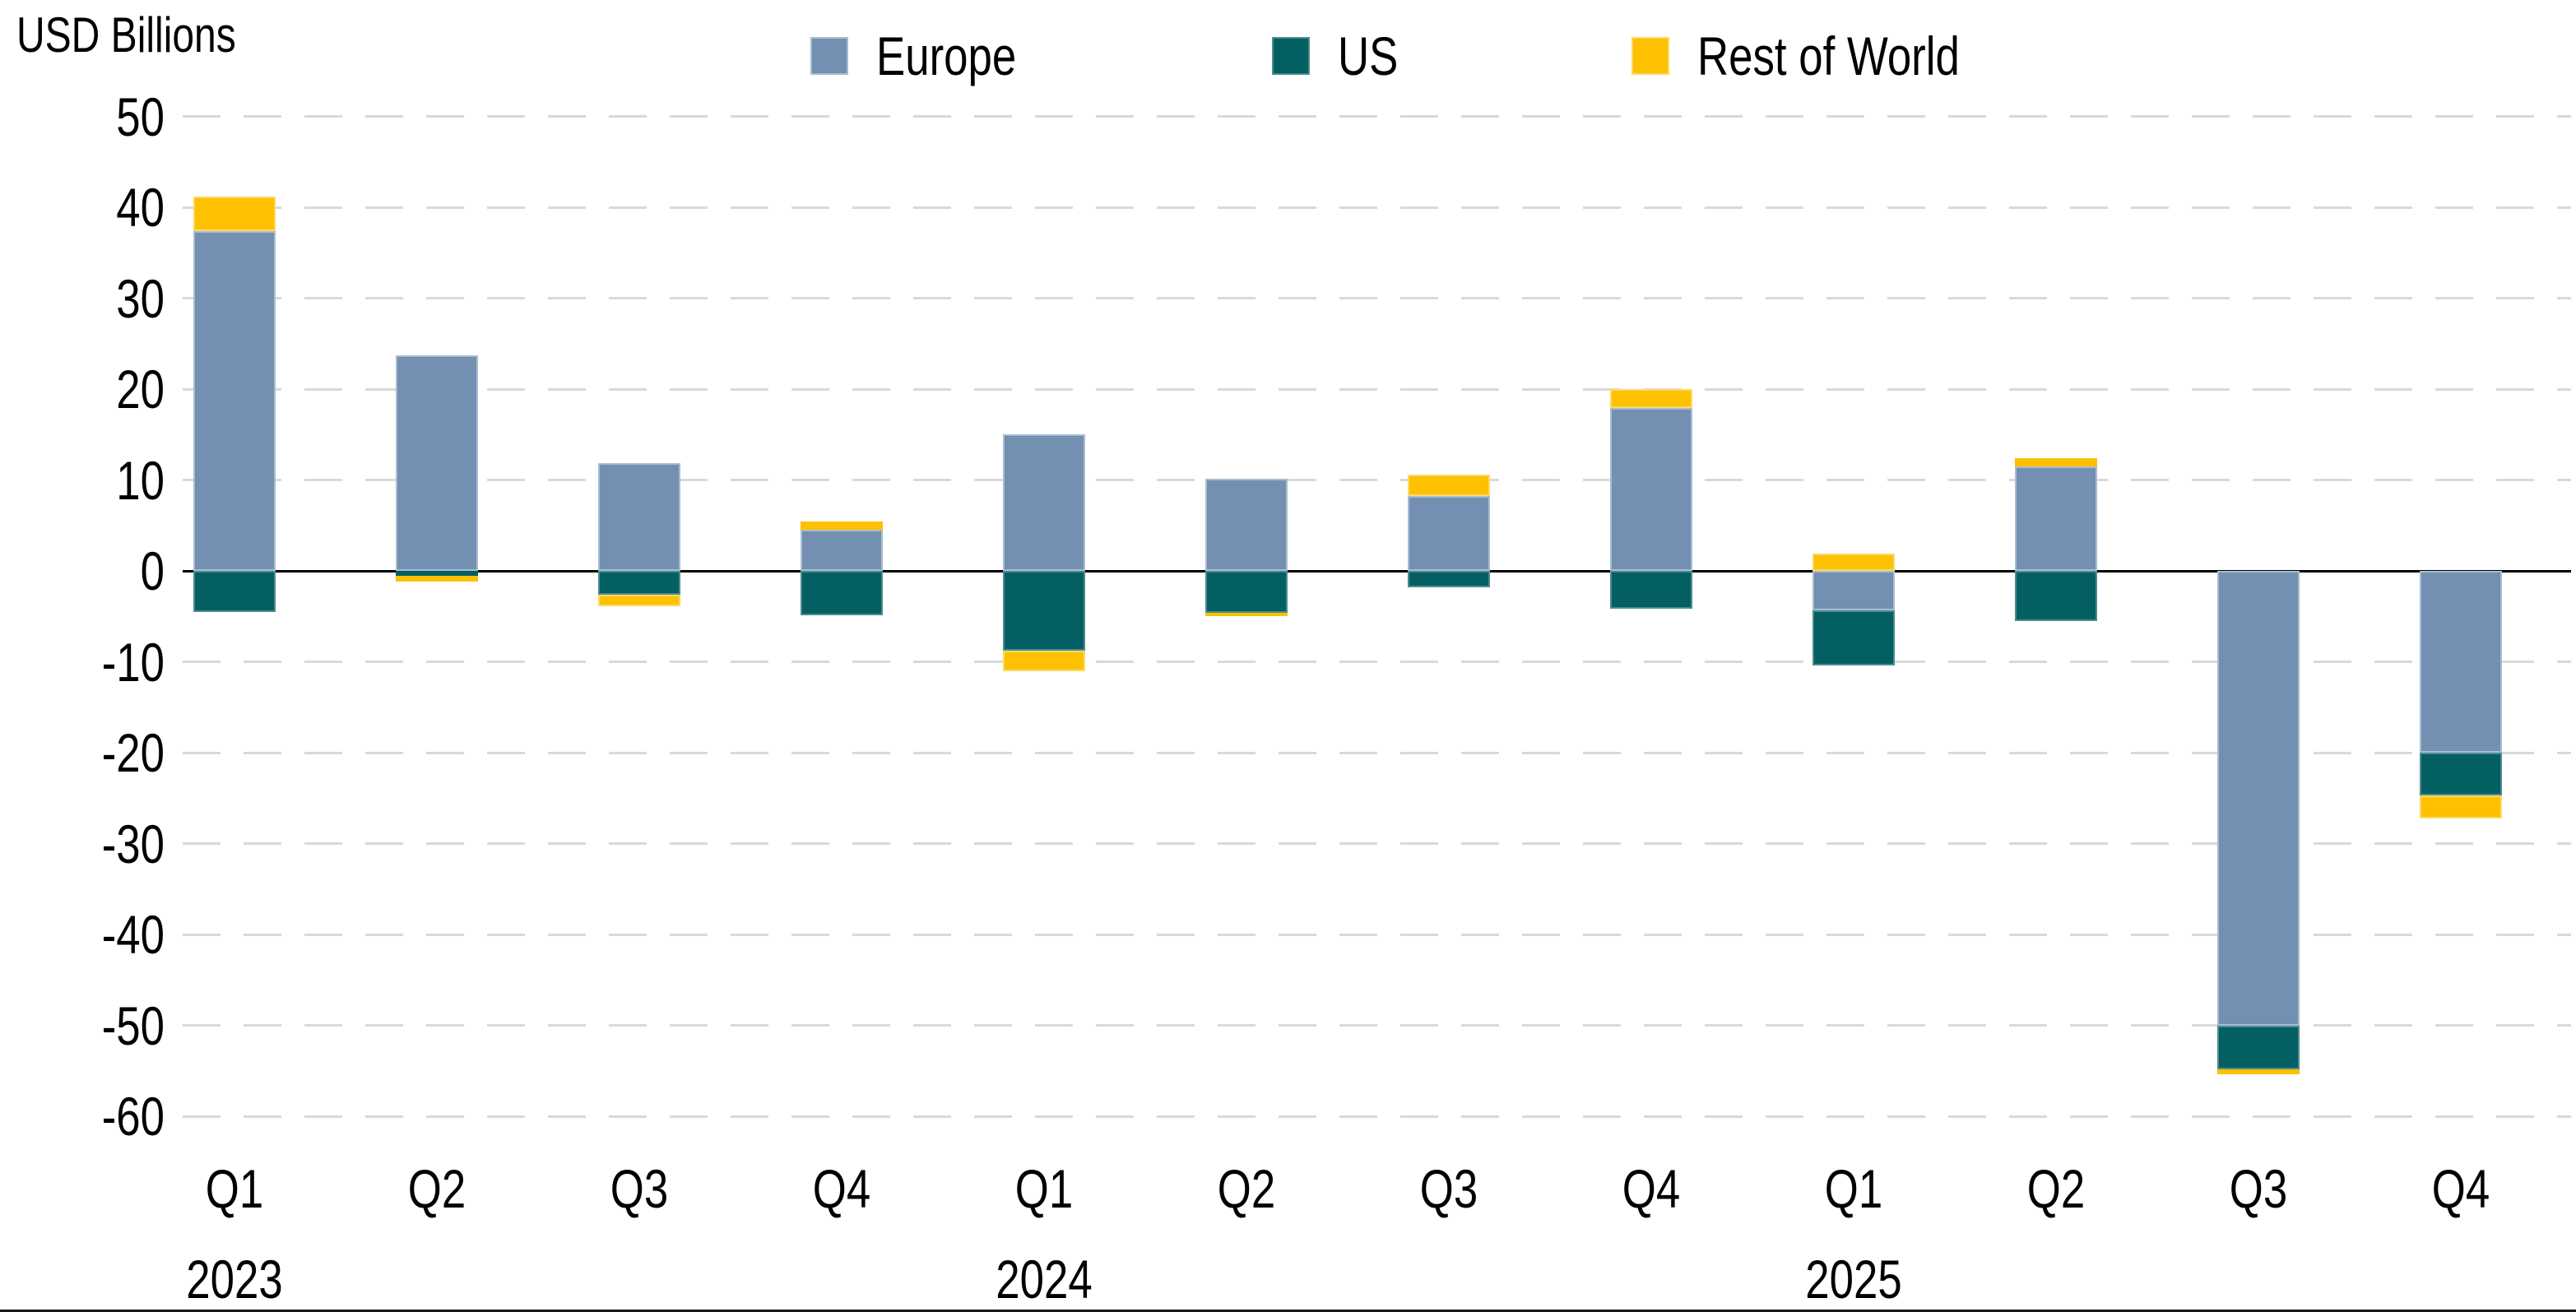 The width and height of the screenshot is (2576, 1312). Describe the element at coordinates (1377, 662) in the screenshot. I see `gridline--10` at that location.